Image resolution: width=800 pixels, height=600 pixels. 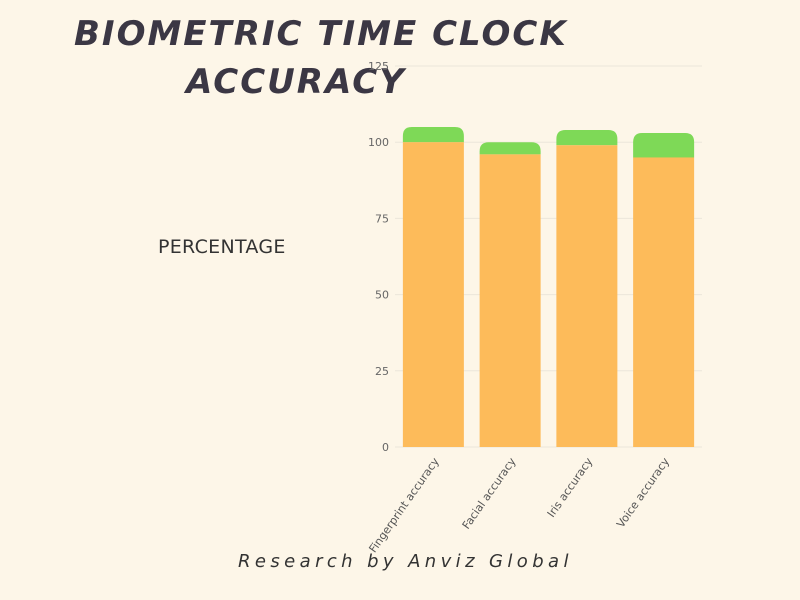 I want to click on x-category-label: Voice accuracy, so click(x=643, y=492).